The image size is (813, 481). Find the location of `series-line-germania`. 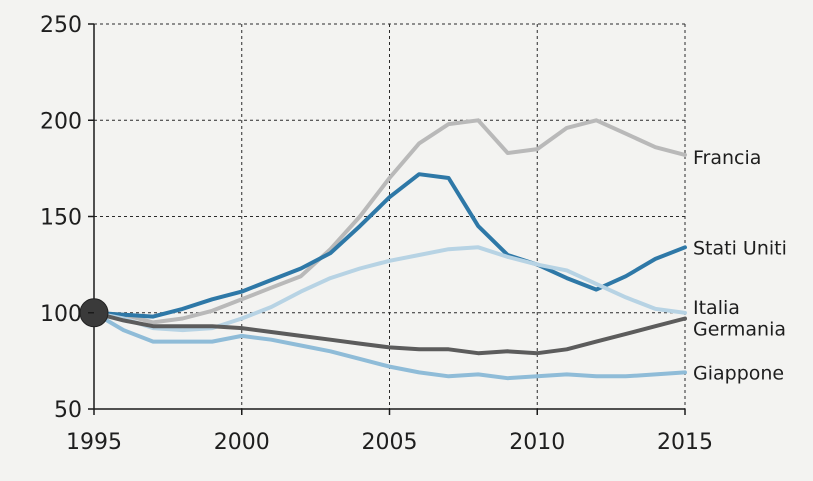

series-line-germania is located at coordinates (389, 333).